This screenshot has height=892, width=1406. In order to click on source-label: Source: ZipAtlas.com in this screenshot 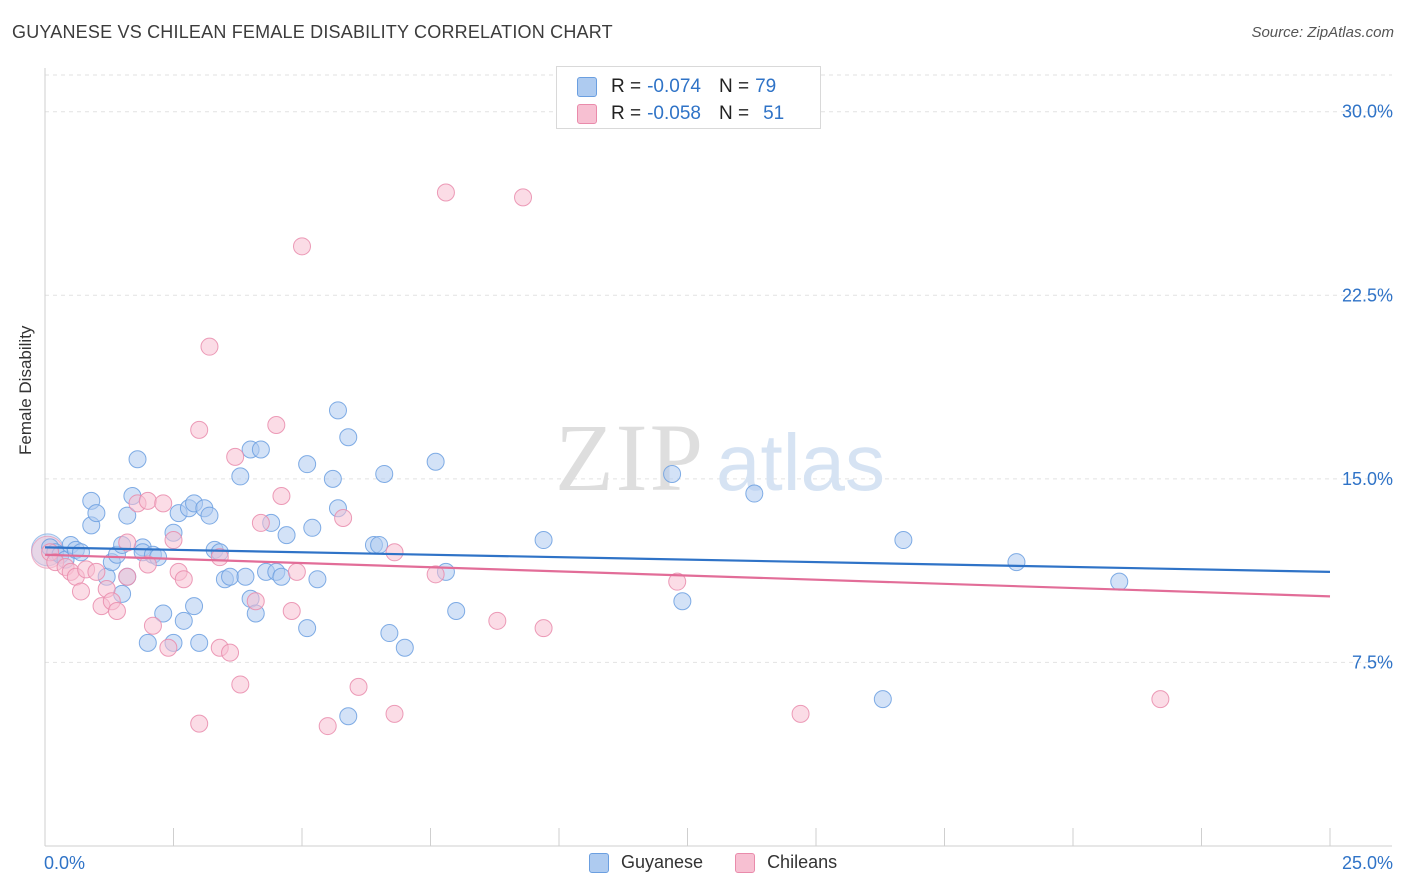, I will do `click(1322, 32)`.